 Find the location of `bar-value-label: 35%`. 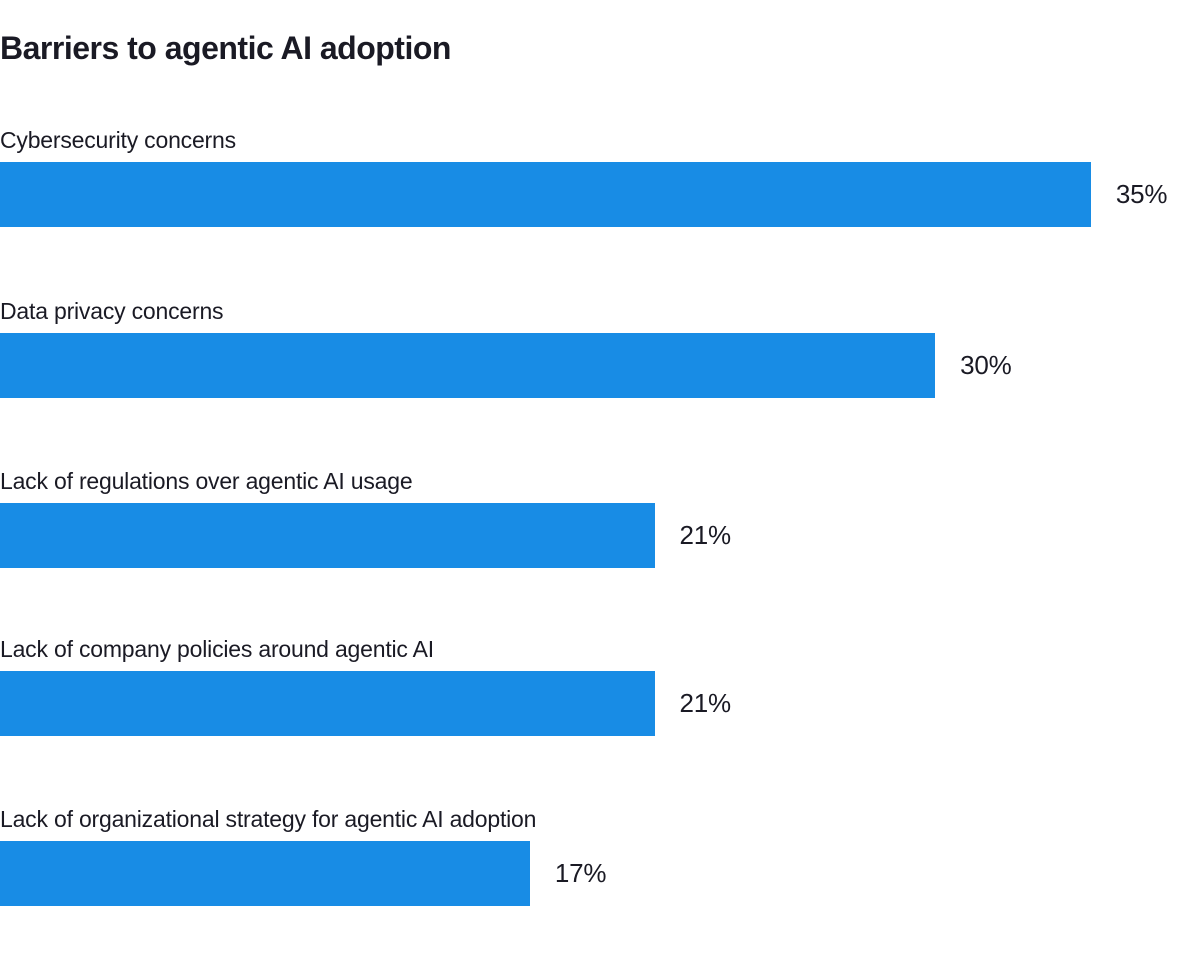

bar-value-label: 35% is located at coordinates (1141, 194).